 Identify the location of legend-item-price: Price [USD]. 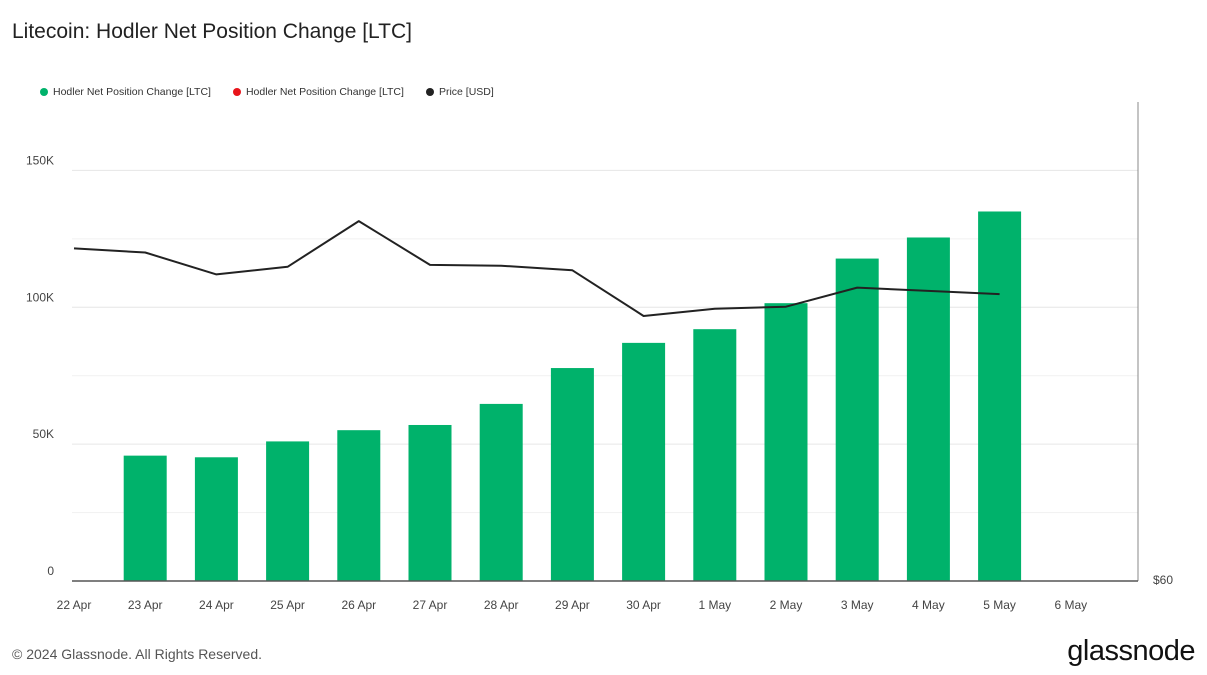
(459, 92).